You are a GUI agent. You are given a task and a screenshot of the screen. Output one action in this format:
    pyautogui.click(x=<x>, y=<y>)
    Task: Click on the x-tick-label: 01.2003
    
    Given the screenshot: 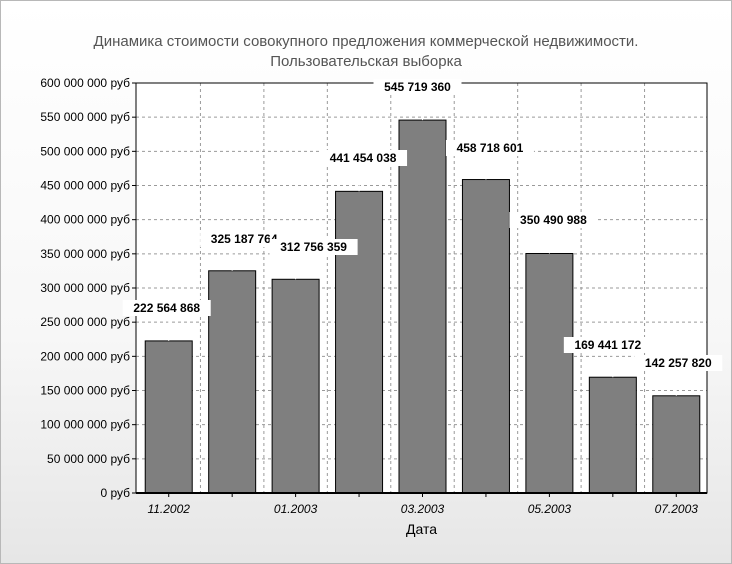 What is the action you would take?
    pyautogui.click(x=296, y=509)
    